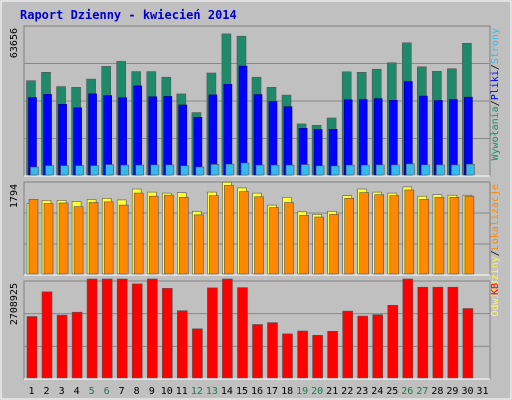  Describe the element at coordinates (272, 391) in the screenshot. I see `x-label-day-17: 17` at that location.